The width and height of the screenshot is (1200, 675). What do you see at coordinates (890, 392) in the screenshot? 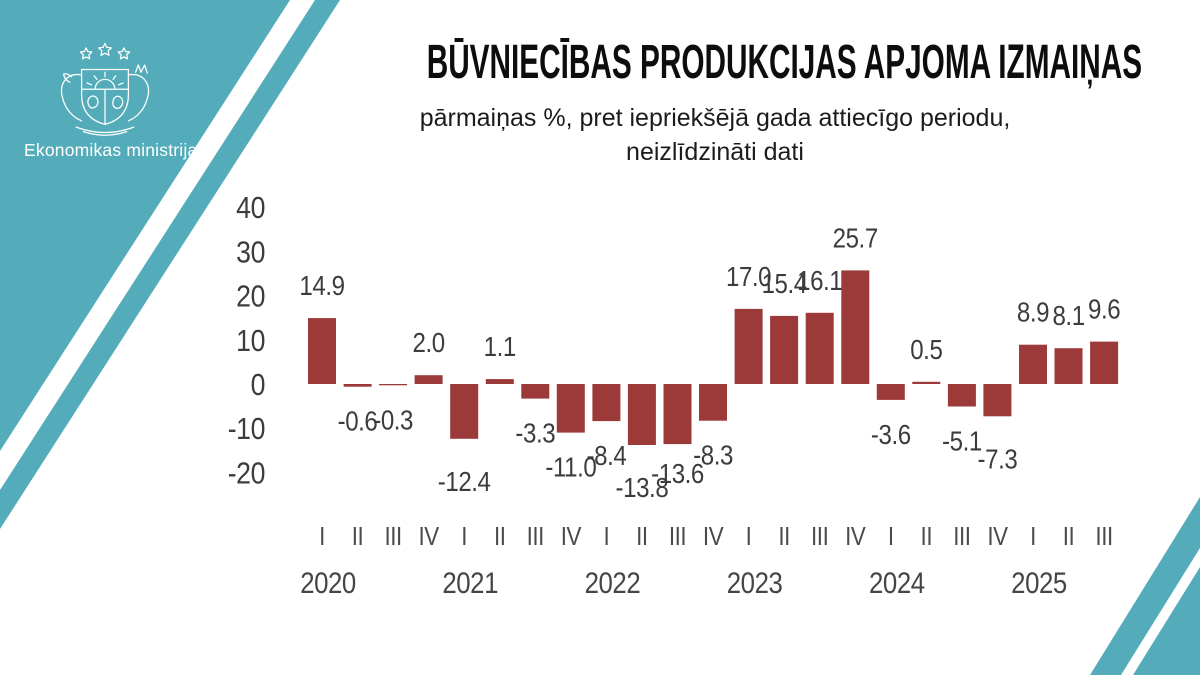
I see `bar-2024-I` at bounding box center [890, 392].